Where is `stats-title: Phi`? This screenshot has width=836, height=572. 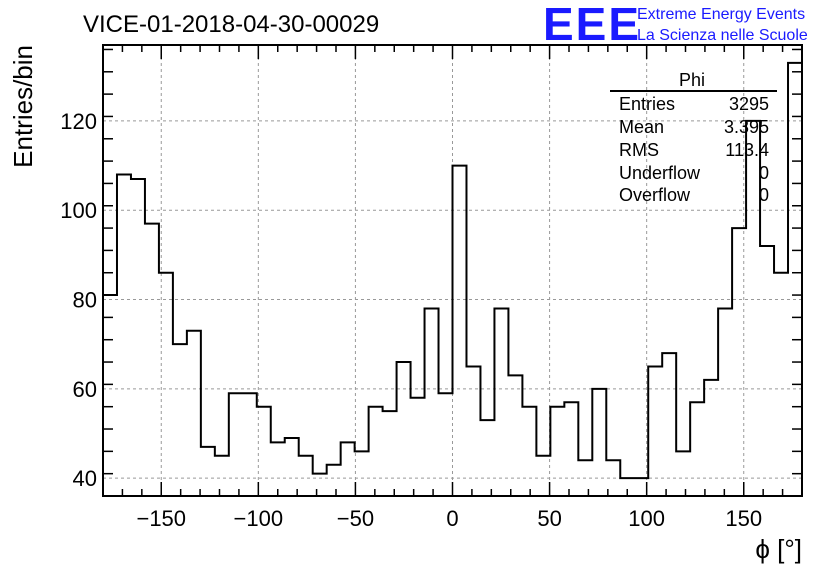
stats-title: Phi is located at coordinates (692, 80).